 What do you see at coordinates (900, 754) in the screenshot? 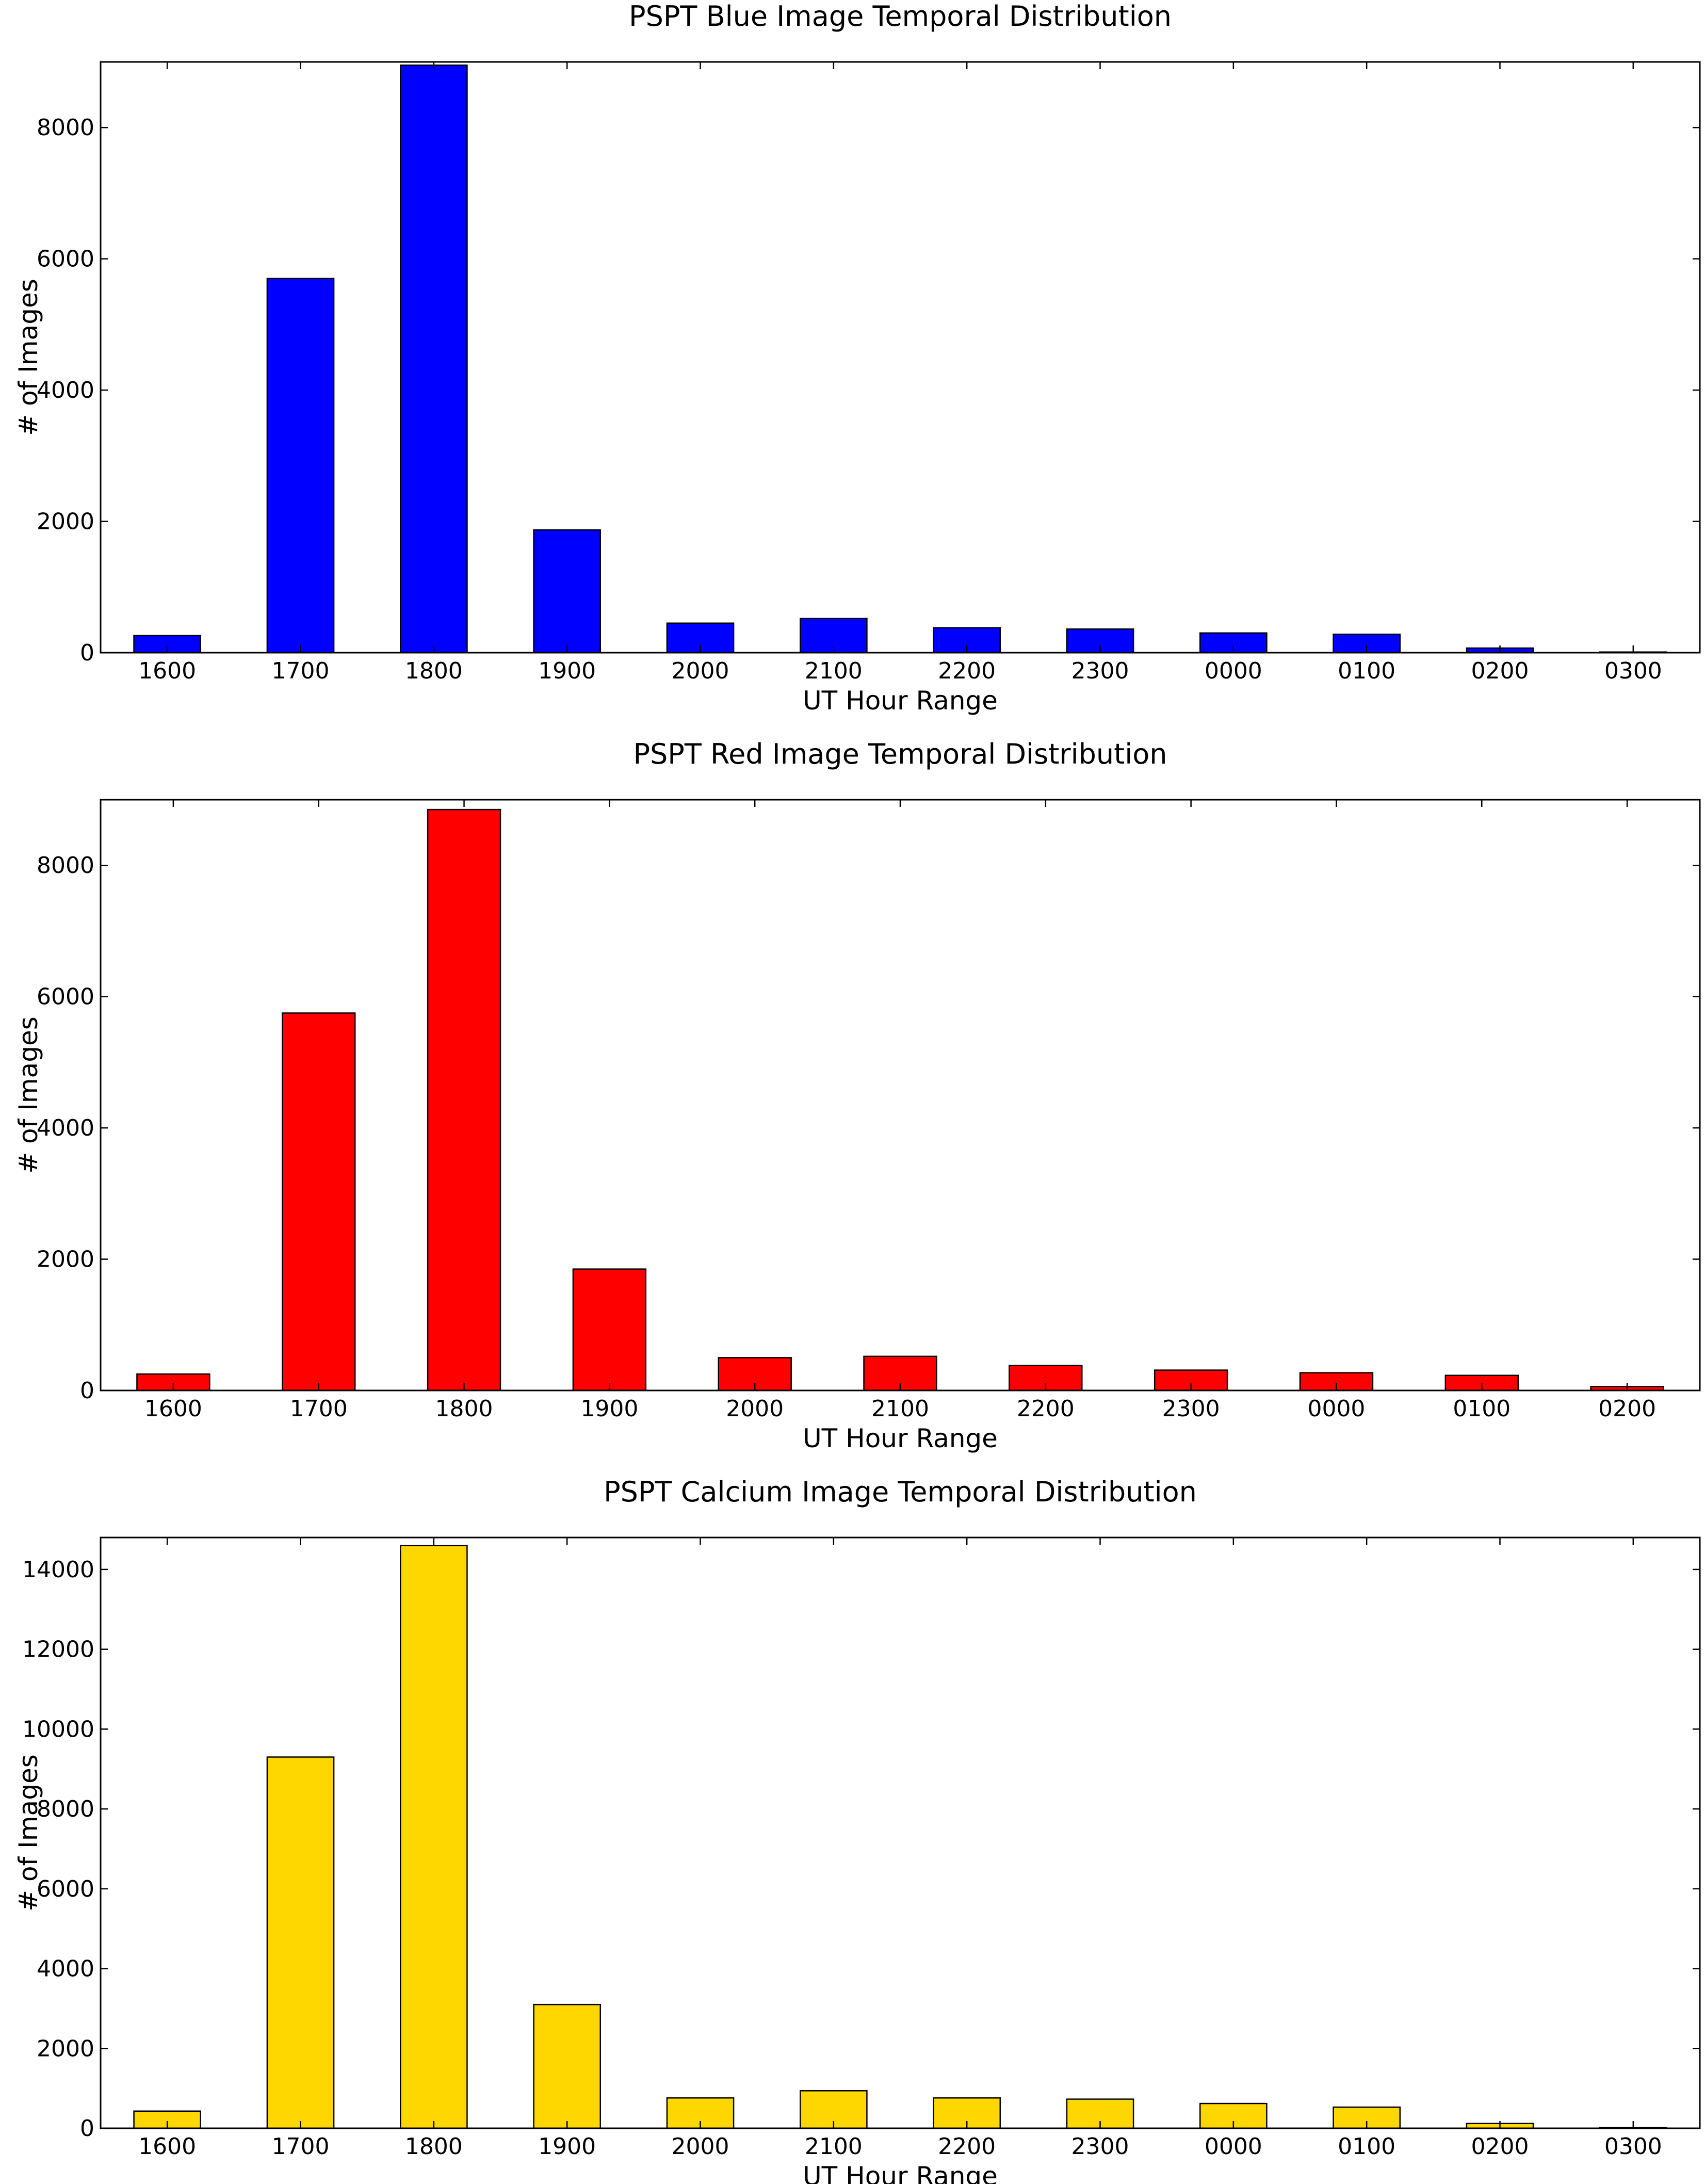
I see `chart-title: PSPT Red Image Temporal Distribution` at bounding box center [900, 754].